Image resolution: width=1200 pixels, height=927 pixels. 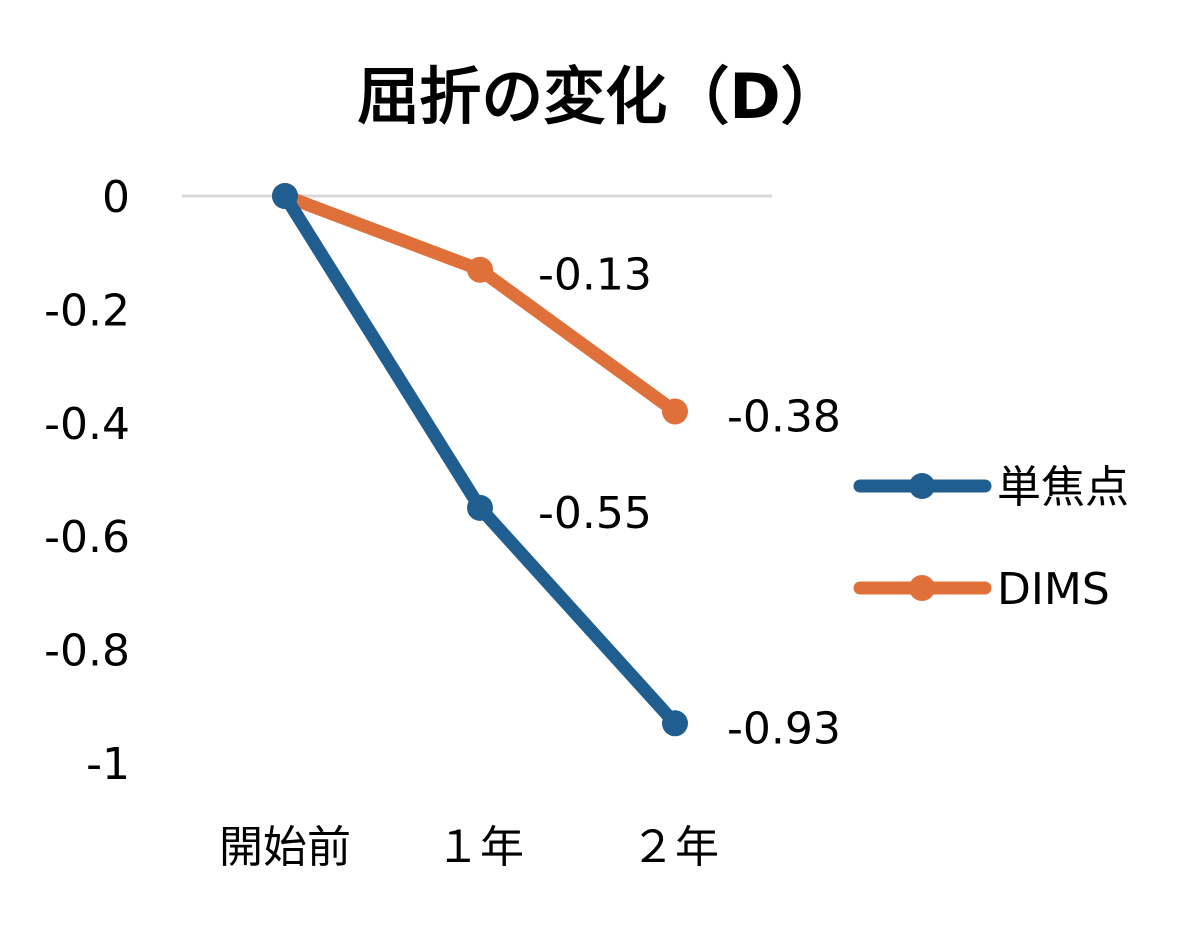 I want to click on data-label: -0.13, so click(x=595, y=275).